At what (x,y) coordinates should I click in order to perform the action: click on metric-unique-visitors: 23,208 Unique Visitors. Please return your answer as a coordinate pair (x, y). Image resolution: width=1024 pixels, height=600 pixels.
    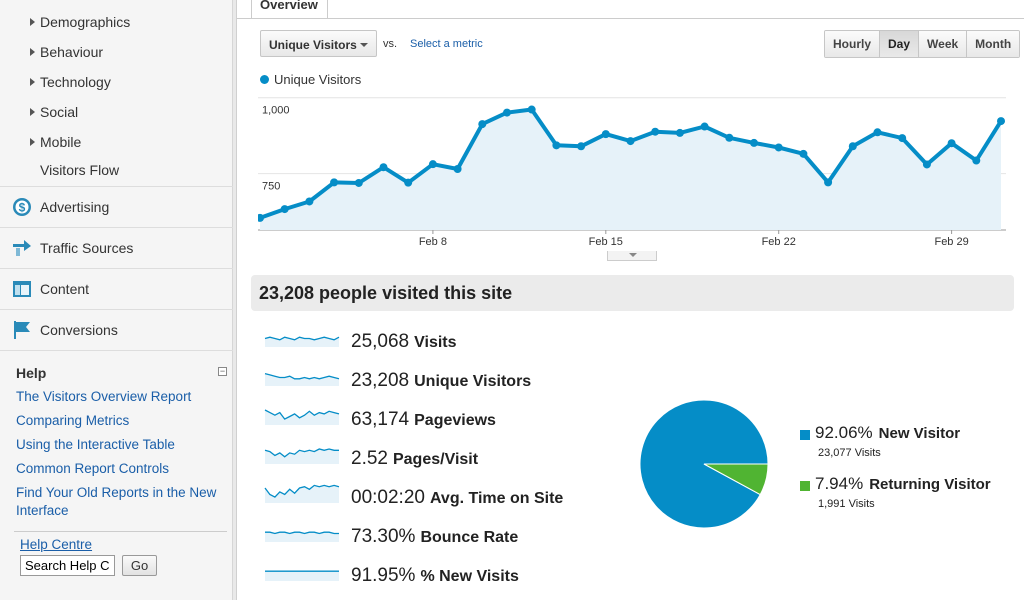
    Looking at the image, I should click on (444, 381).